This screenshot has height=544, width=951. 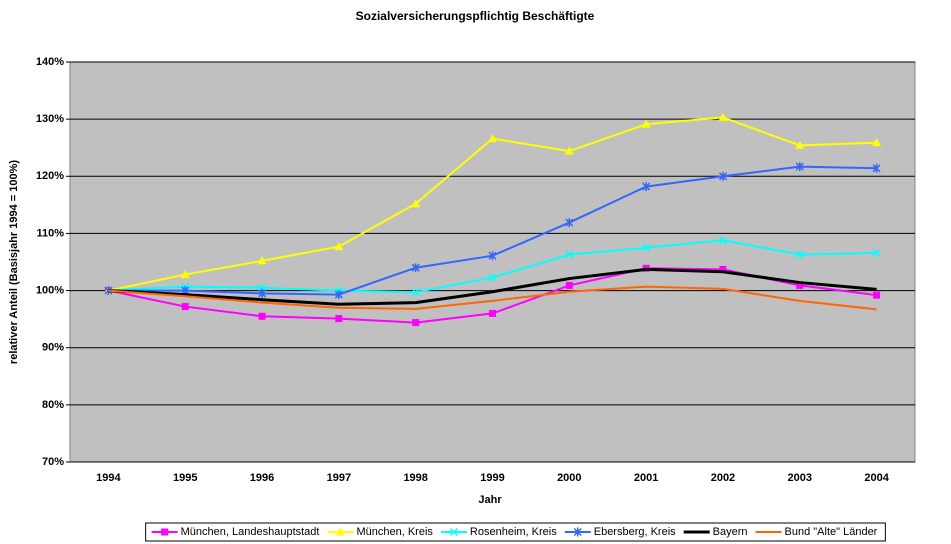 What do you see at coordinates (50, 176) in the screenshot?
I see `y-tick-label: 120%` at bounding box center [50, 176].